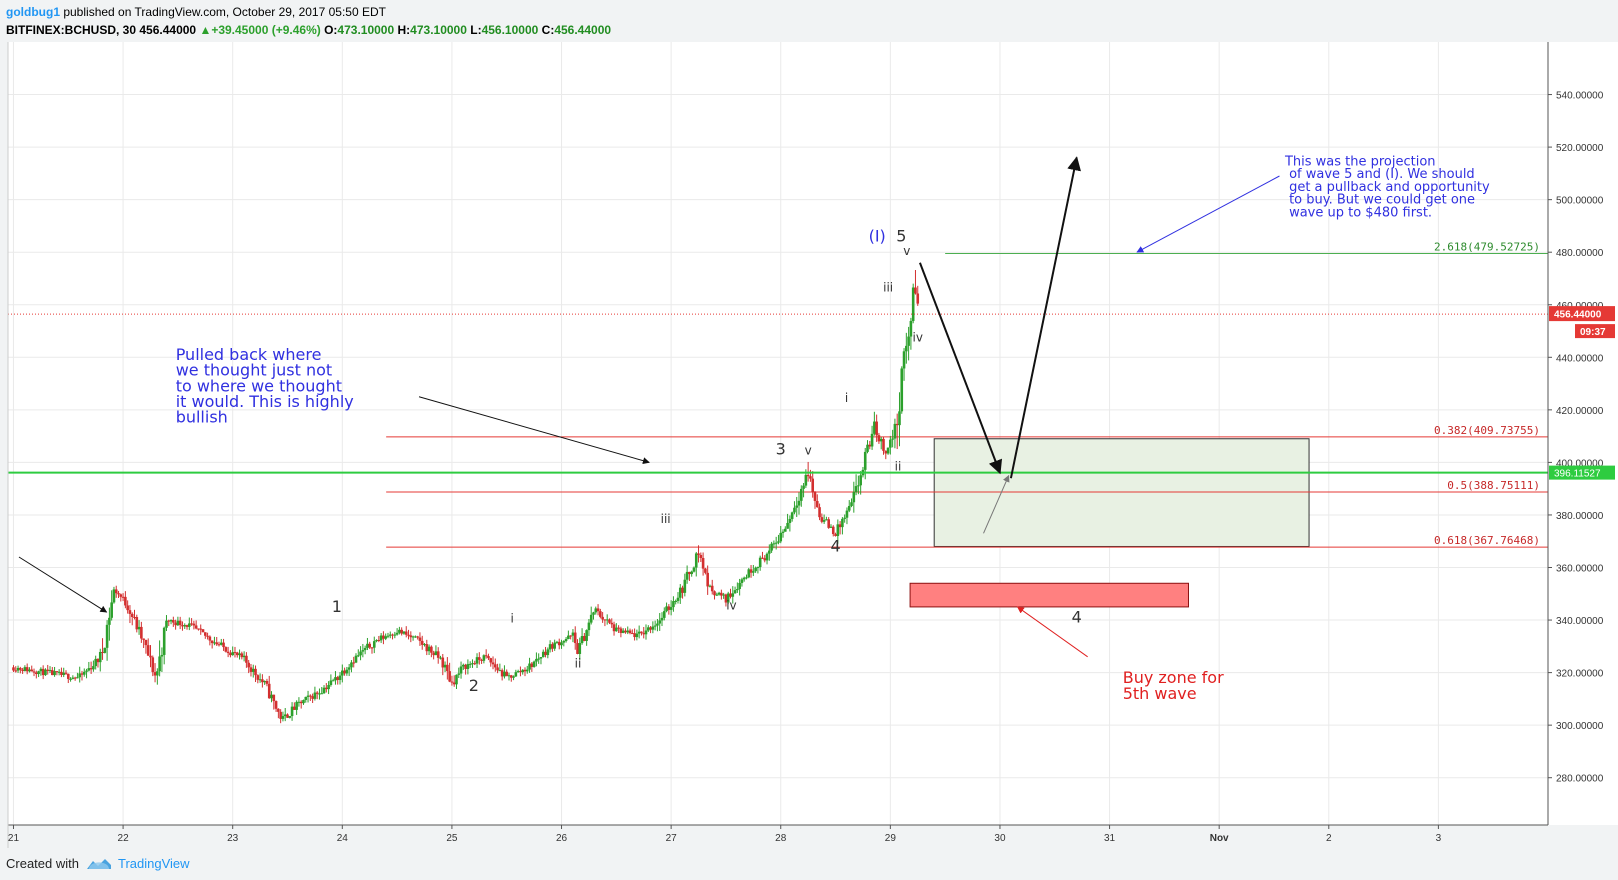 The height and width of the screenshot is (880, 1618). I want to click on time-tick-label: 31, so click(1110, 838).